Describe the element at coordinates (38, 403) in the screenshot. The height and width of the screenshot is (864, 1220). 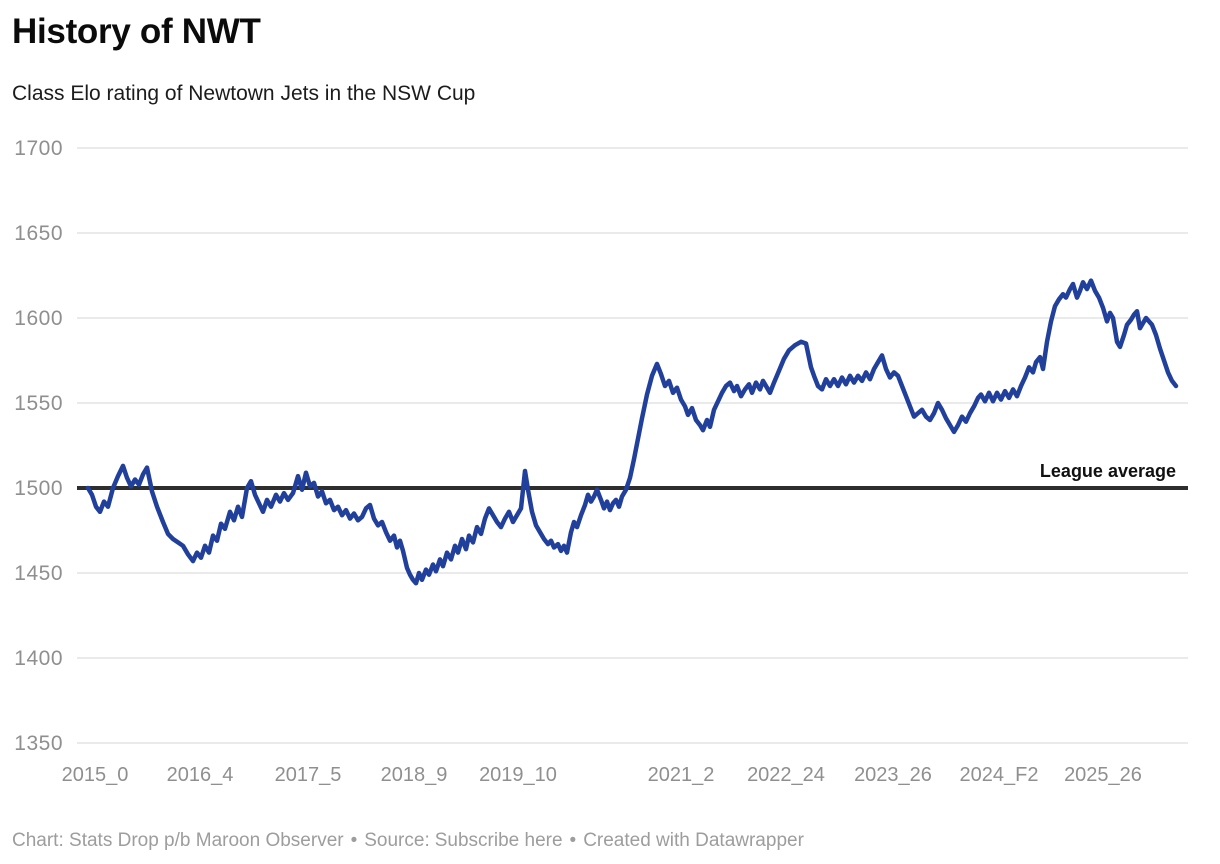
I see `y-tick-label: 1550` at that location.